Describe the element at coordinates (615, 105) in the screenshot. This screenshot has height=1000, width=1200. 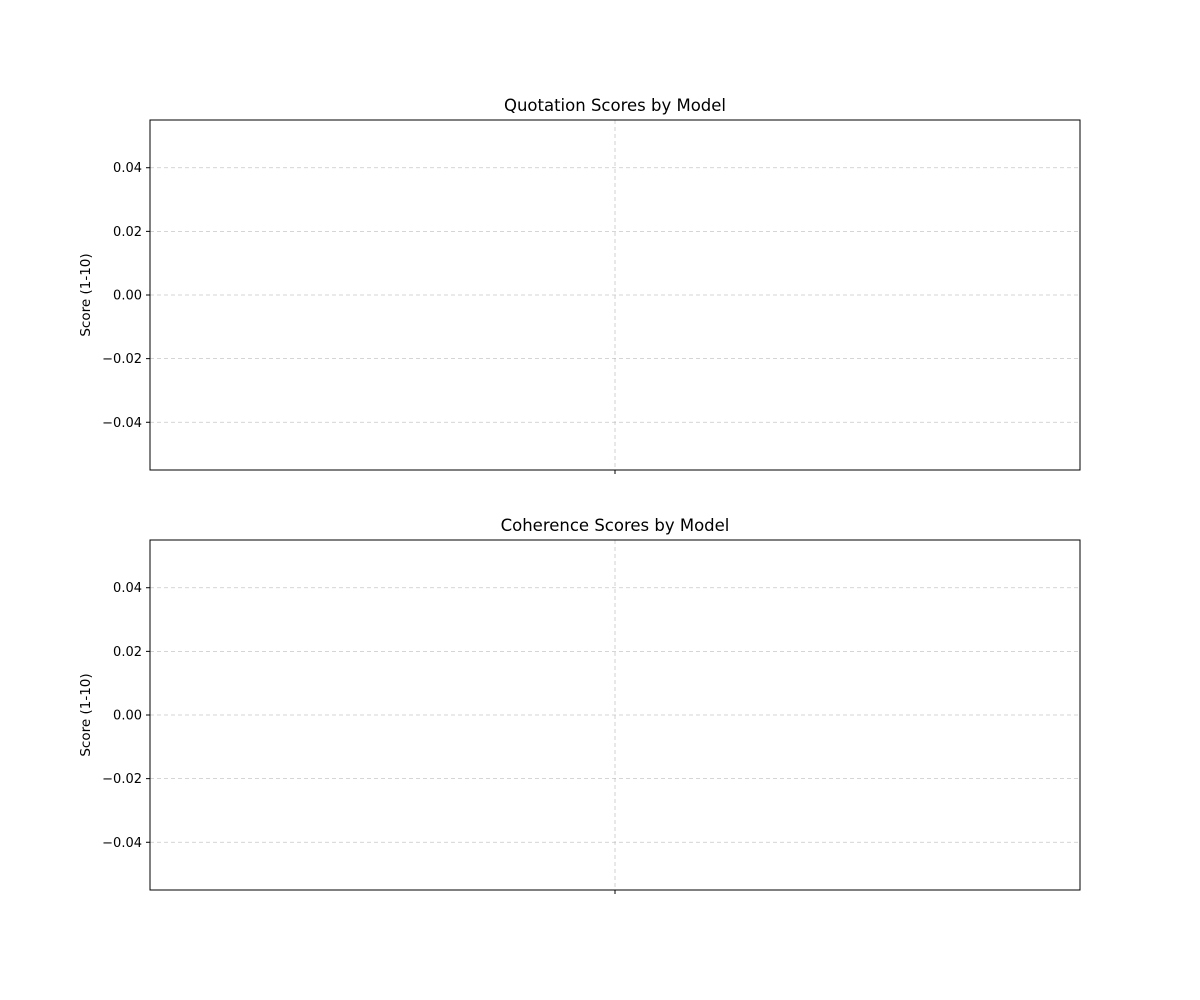
I see `chart-title: Quotation Scores by Model` at that location.